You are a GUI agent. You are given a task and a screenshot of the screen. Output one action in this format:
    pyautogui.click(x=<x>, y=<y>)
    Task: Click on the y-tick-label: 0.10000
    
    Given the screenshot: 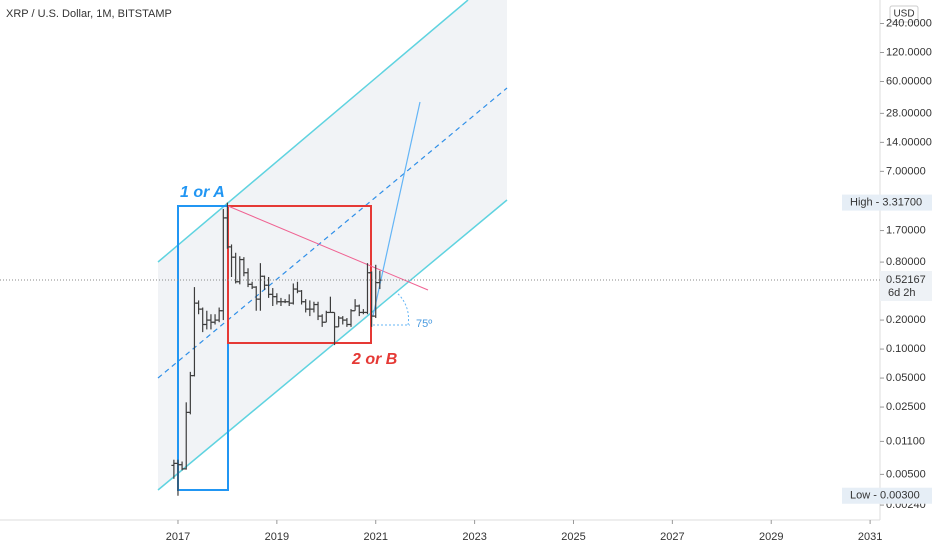 What is the action you would take?
    pyautogui.click(x=906, y=349)
    